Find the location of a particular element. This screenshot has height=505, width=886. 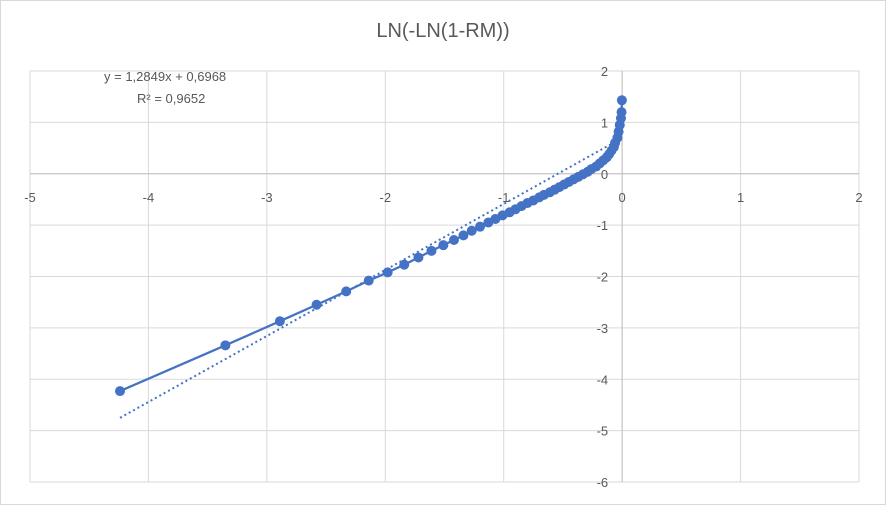

y-tick-label: -4 is located at coordinates (603, 379).